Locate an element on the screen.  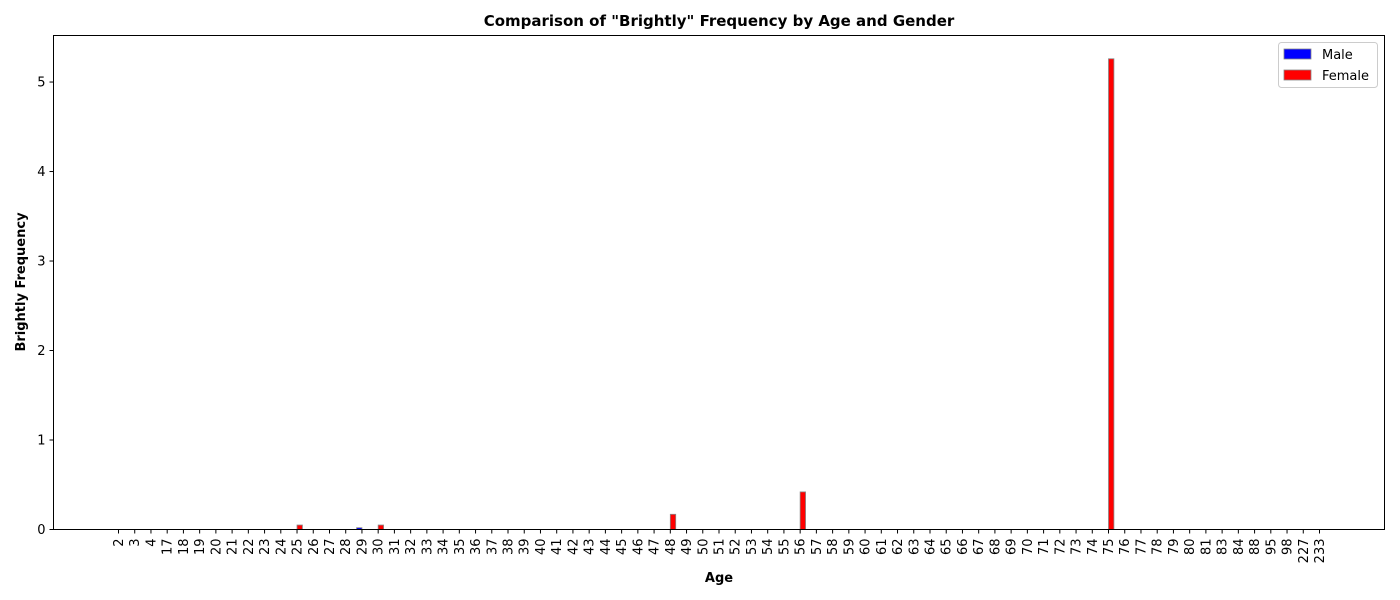
x-tick-label: 46 is located at coordinates (638, 547).